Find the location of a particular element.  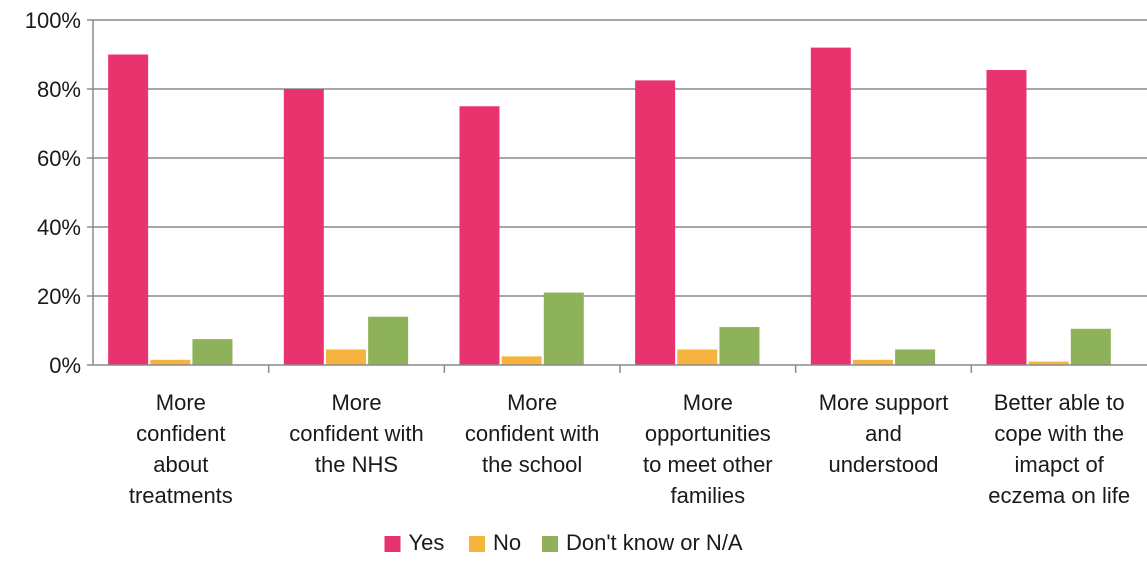

category-label: More confident with the school is located at coordinates (532, 433).